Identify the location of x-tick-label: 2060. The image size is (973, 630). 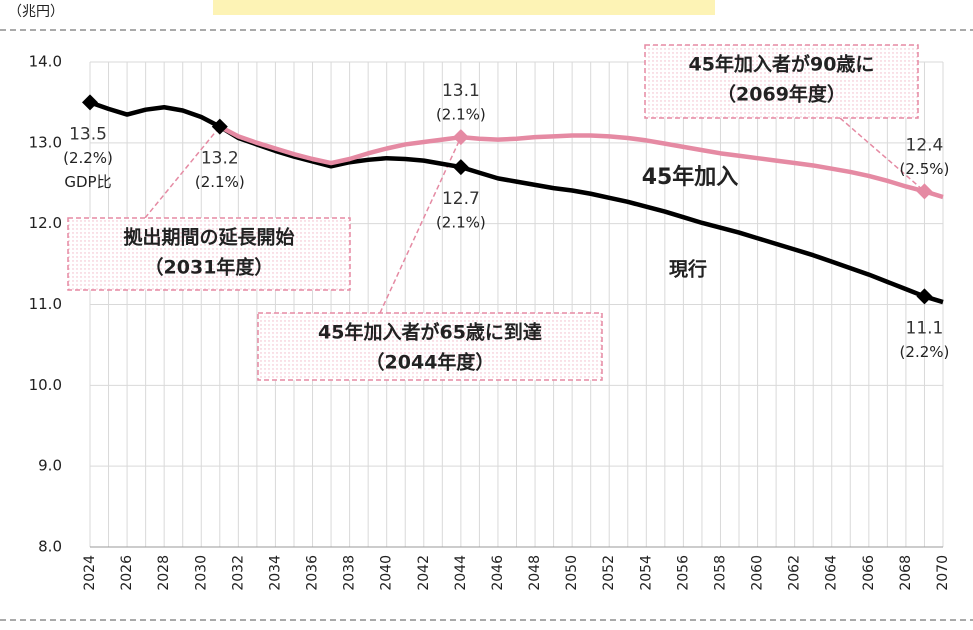
(758, 573).